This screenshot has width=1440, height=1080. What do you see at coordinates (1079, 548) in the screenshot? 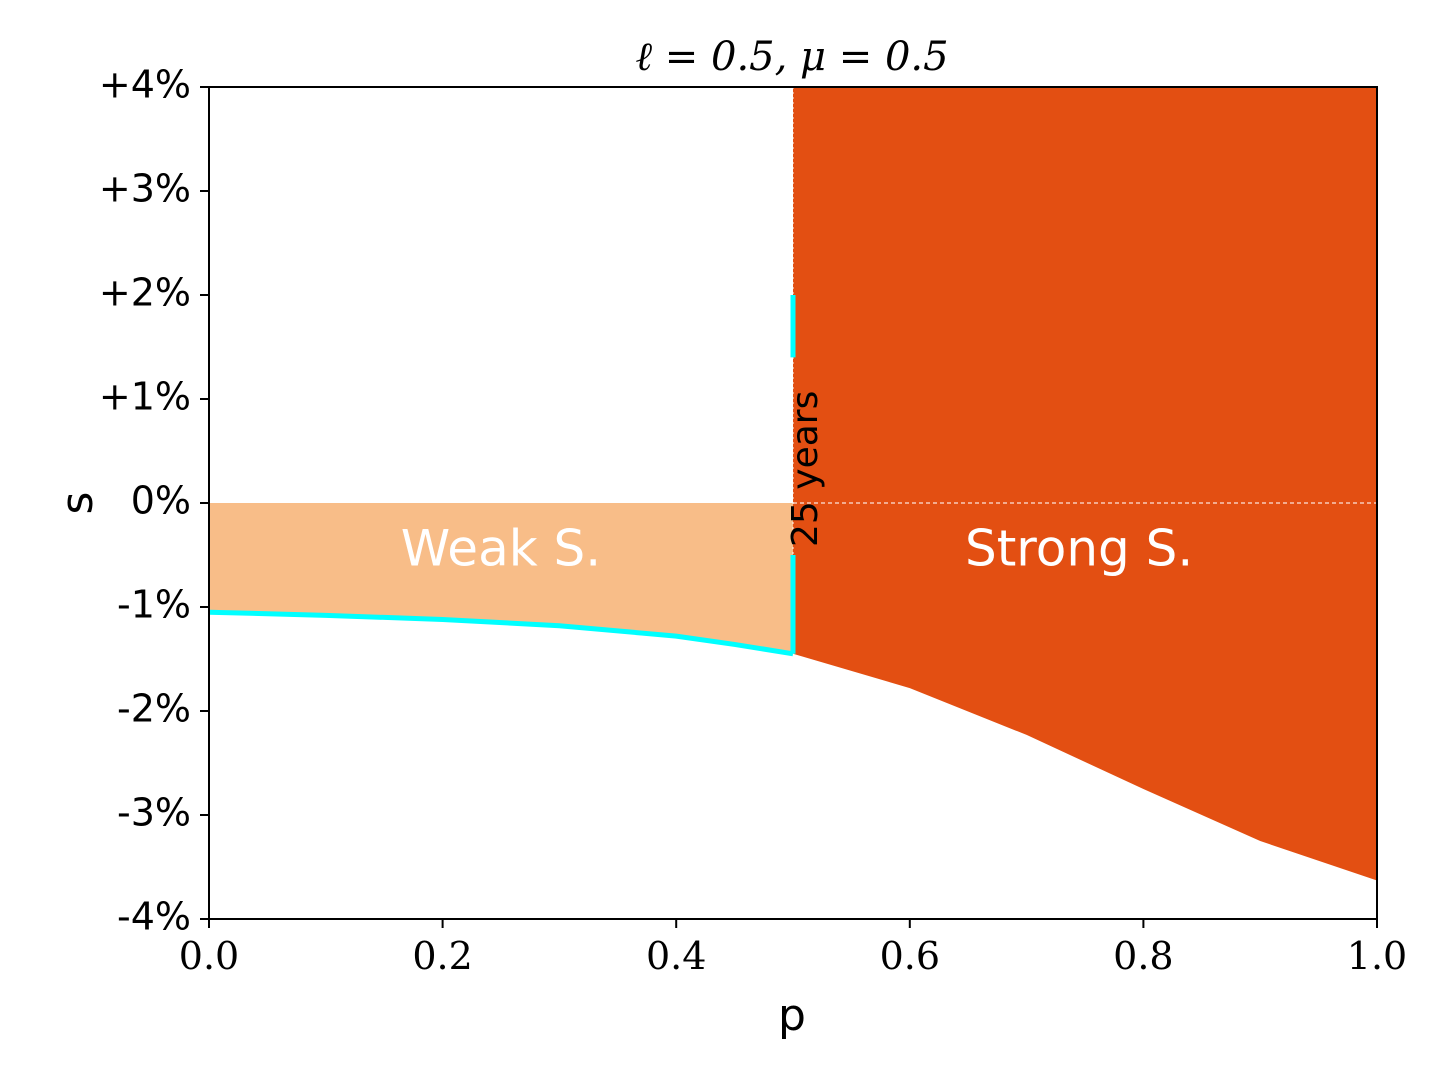
I see `strong-region-label: Strong S.` at bounding box center [1079, 548].